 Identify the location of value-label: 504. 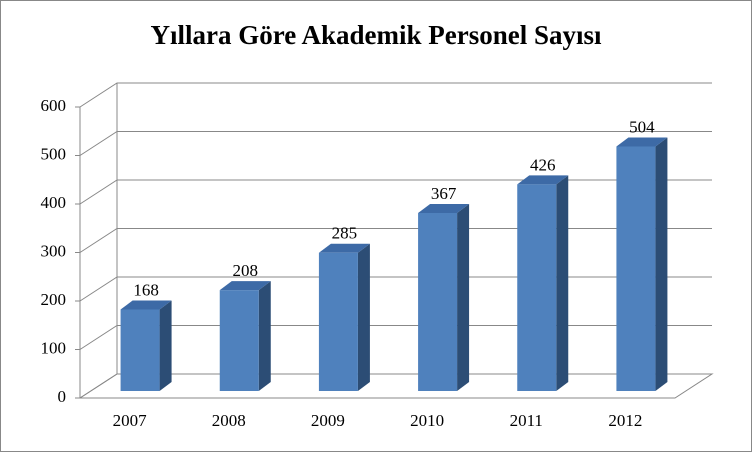
(642, 126).